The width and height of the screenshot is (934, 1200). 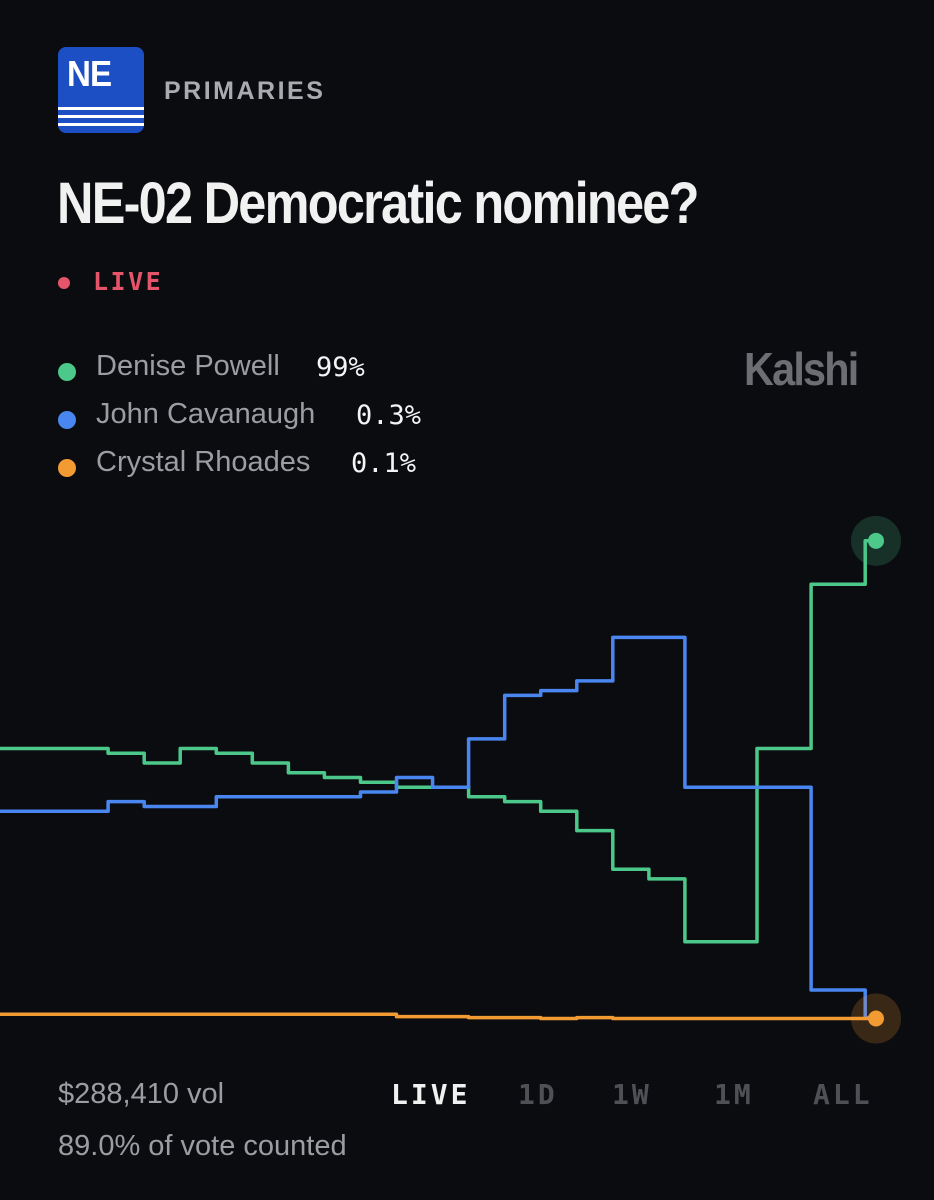 I want to click on series-line-crystal-rhoades, so click(x=438, y=1016).